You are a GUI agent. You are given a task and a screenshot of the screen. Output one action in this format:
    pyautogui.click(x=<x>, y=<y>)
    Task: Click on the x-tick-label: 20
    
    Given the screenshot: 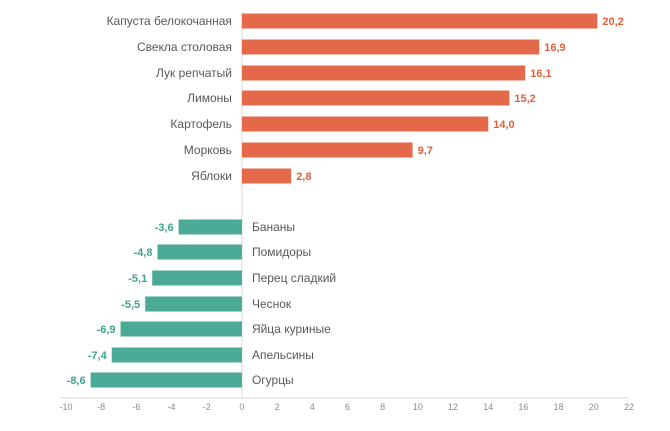 What is the action you would take?
    pyautogui.click(x=594, y=407)
    